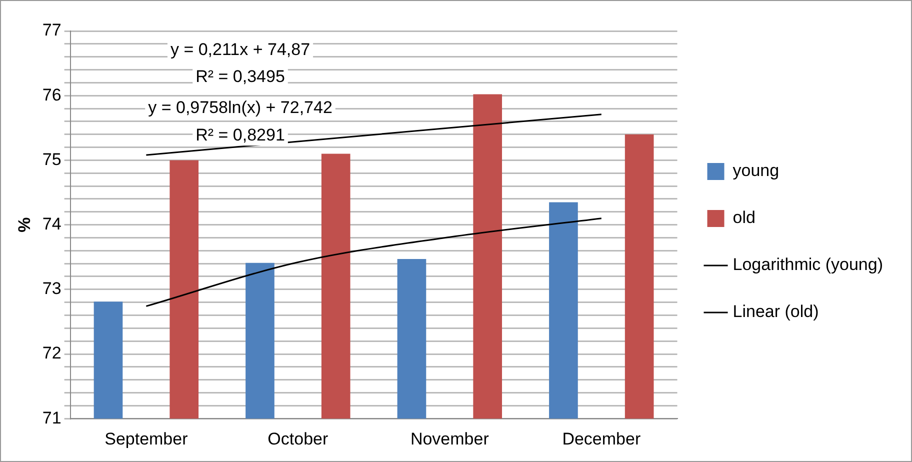  I want to click on legend-label: old, so click(744, 218).